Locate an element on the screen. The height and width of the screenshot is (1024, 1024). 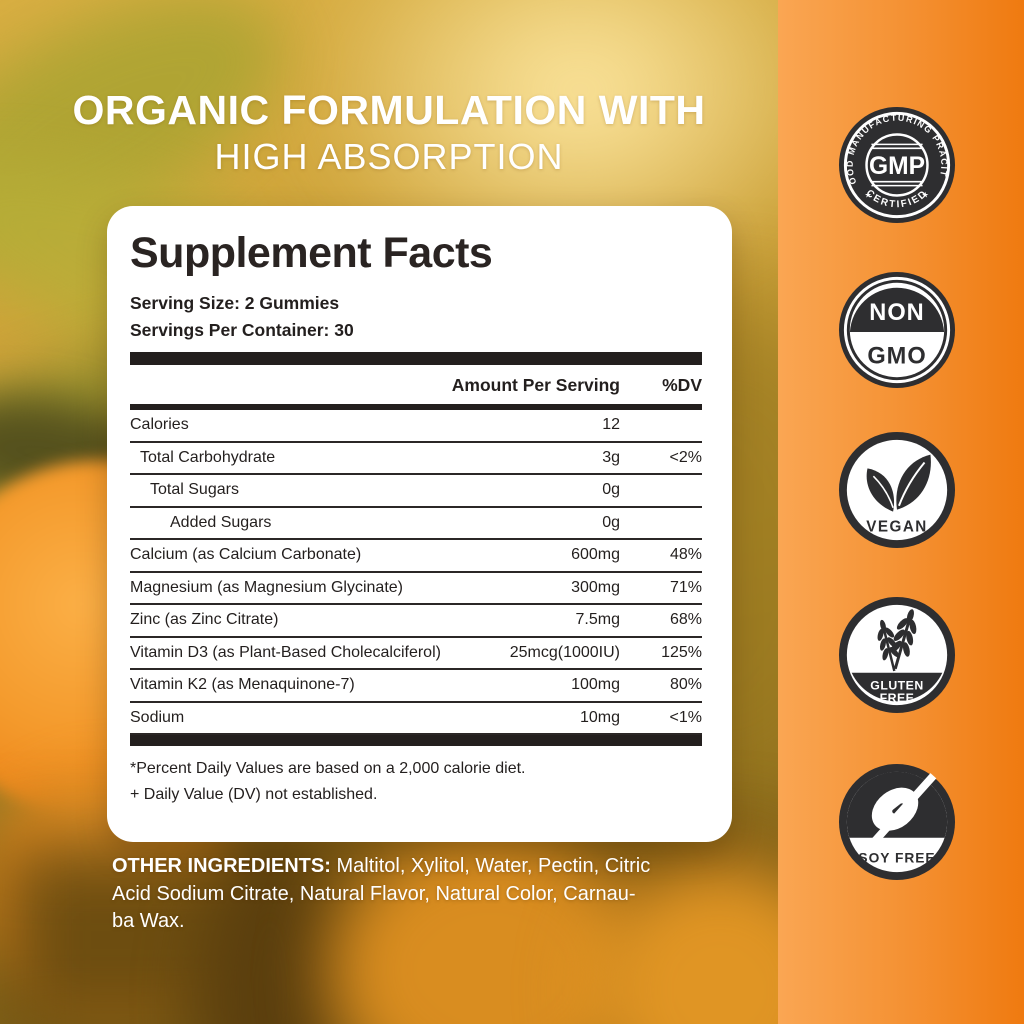
headline: ORGANIC FORMULATION WITH HIGH ABSORPTION is located at coordinates (389, 133).